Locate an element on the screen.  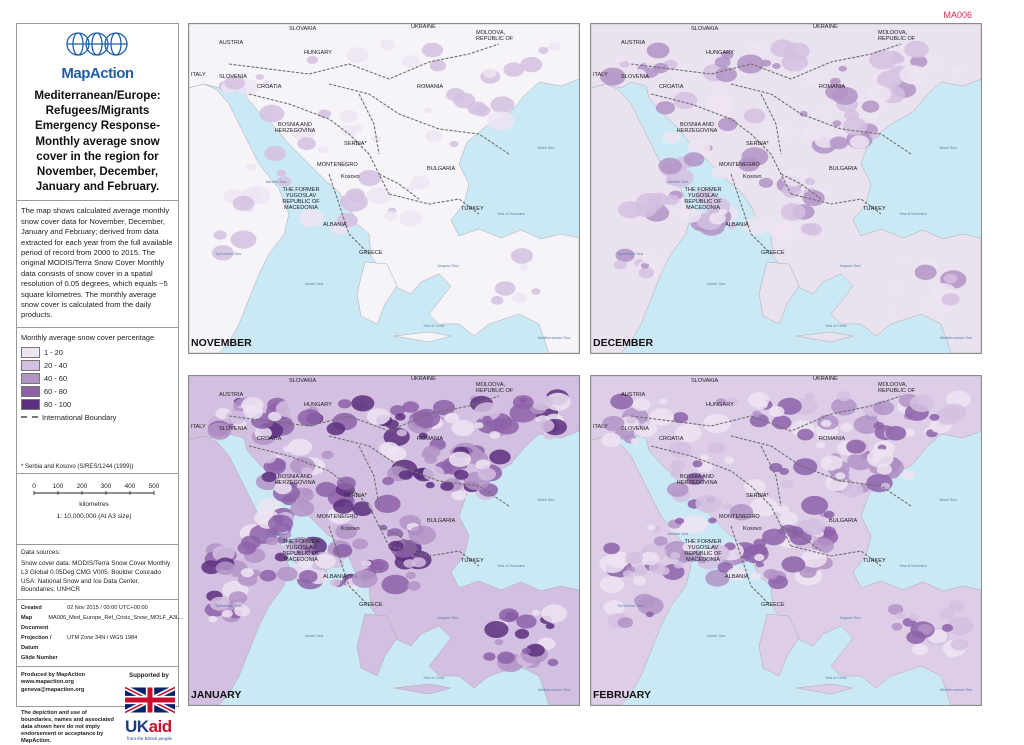
scale-tick-label: 200 is located at coordinates (82, 486).